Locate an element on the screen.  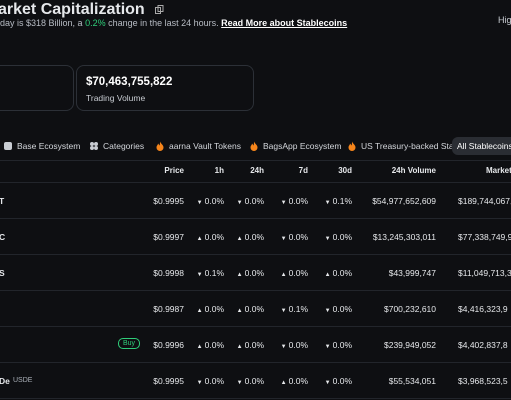
price: $0.9998 is located at coordinates (168, 273).